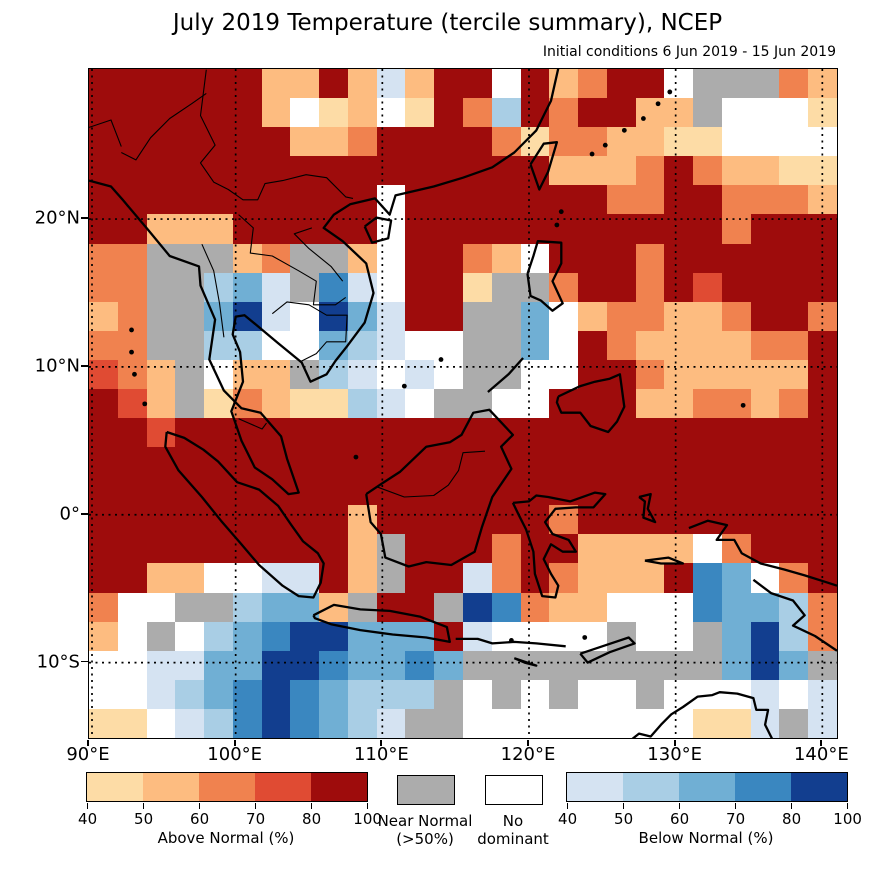  What do you see at coordinates (58, 662) in the screenshot?
I see `y-axis-tick-label: 10°S` at bounding box center [58, 662].